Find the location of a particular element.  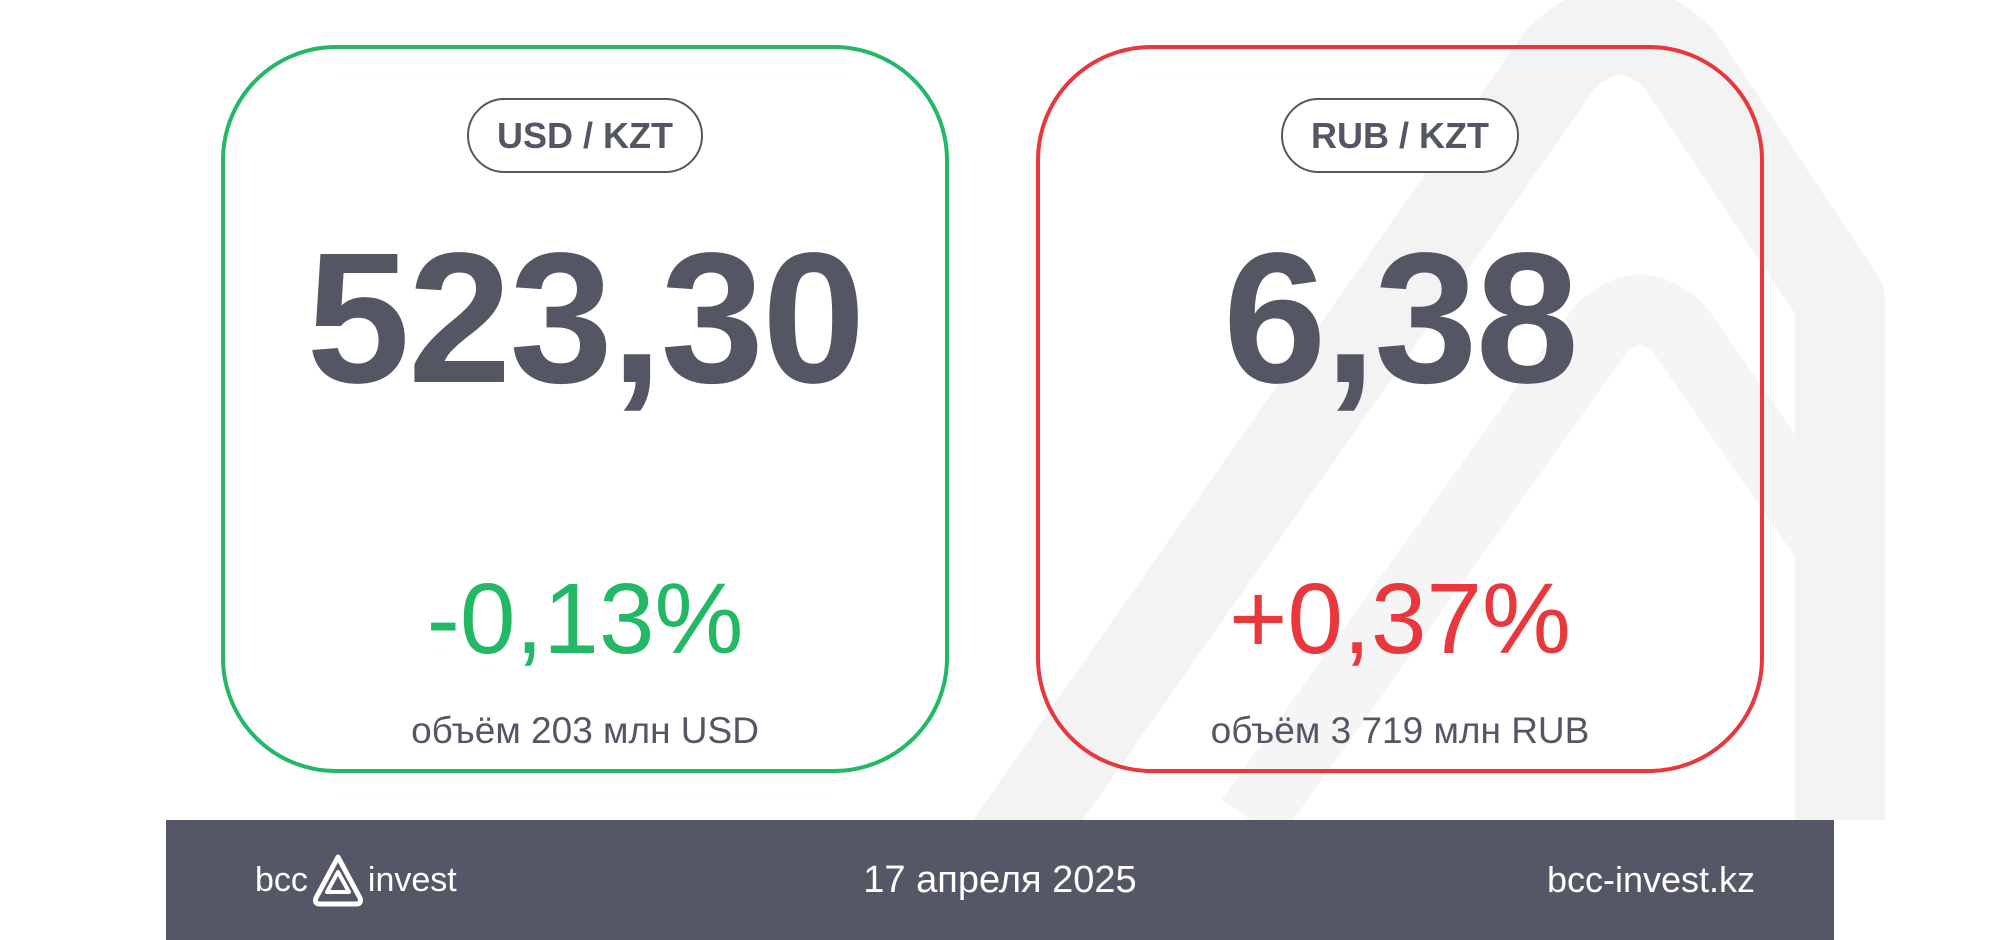

trade-volume: объём 203 млн USD is located at coordinates (585, 730).